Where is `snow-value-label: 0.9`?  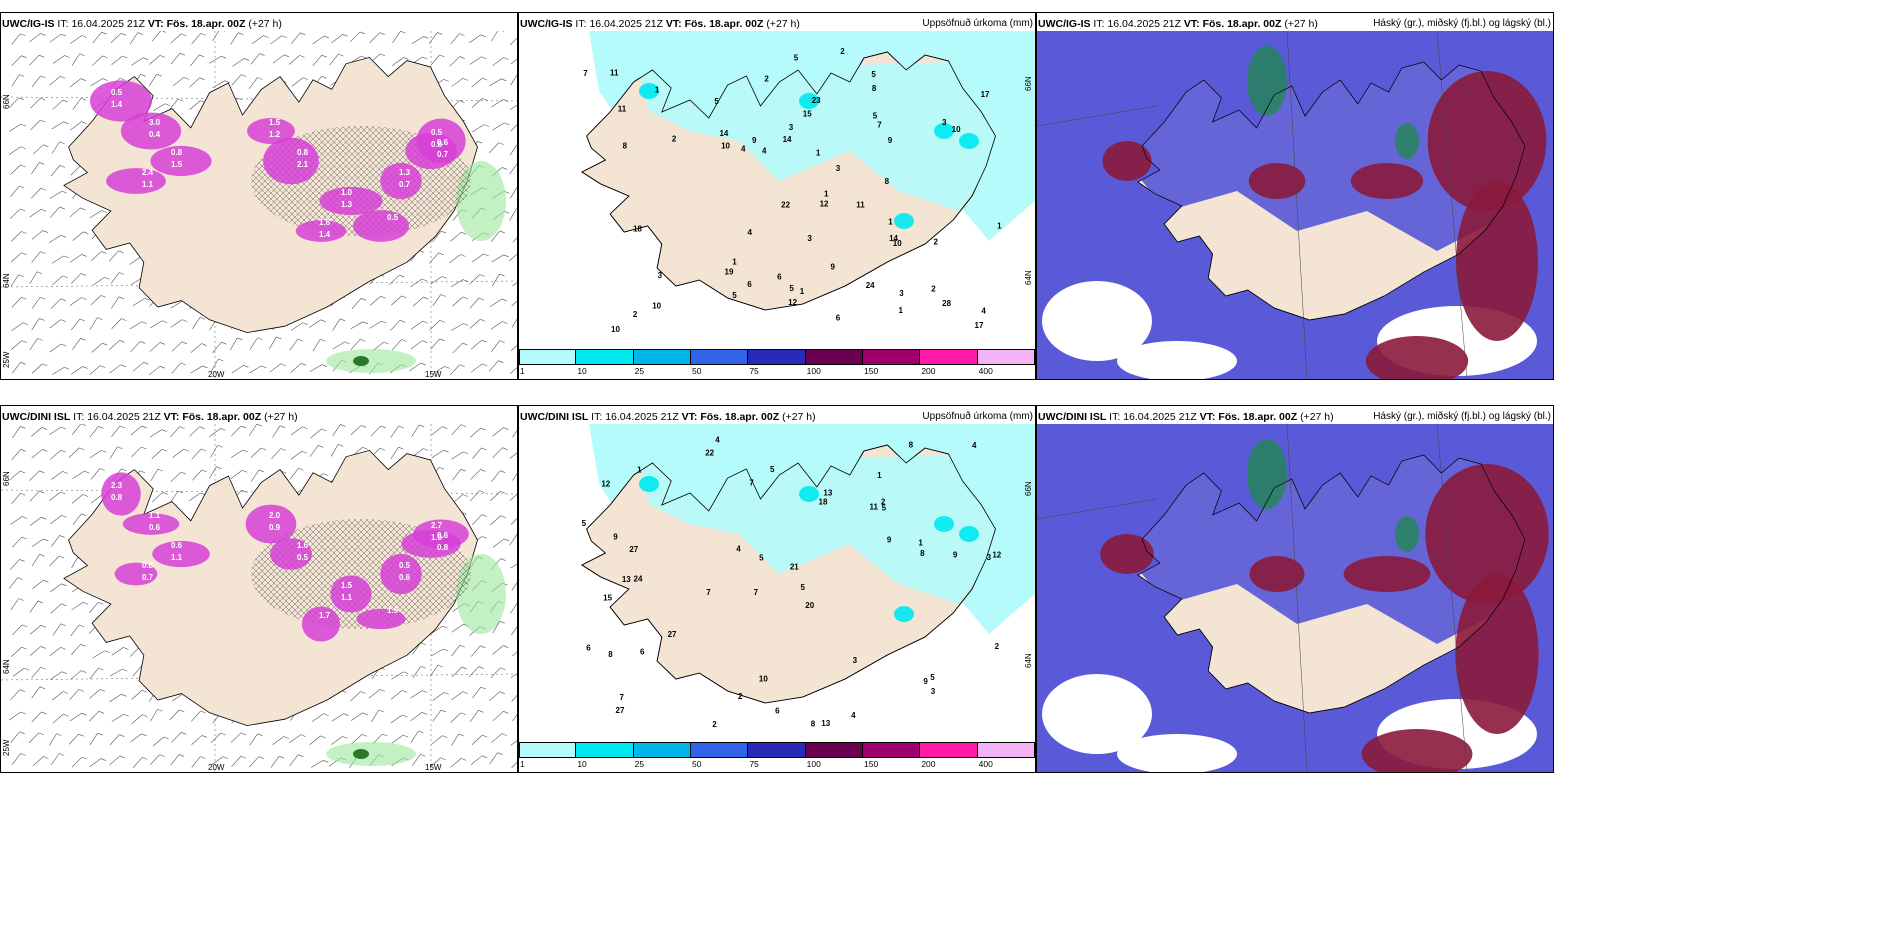
snow-value-label: 0.9 is located at coordinates (275, 527).